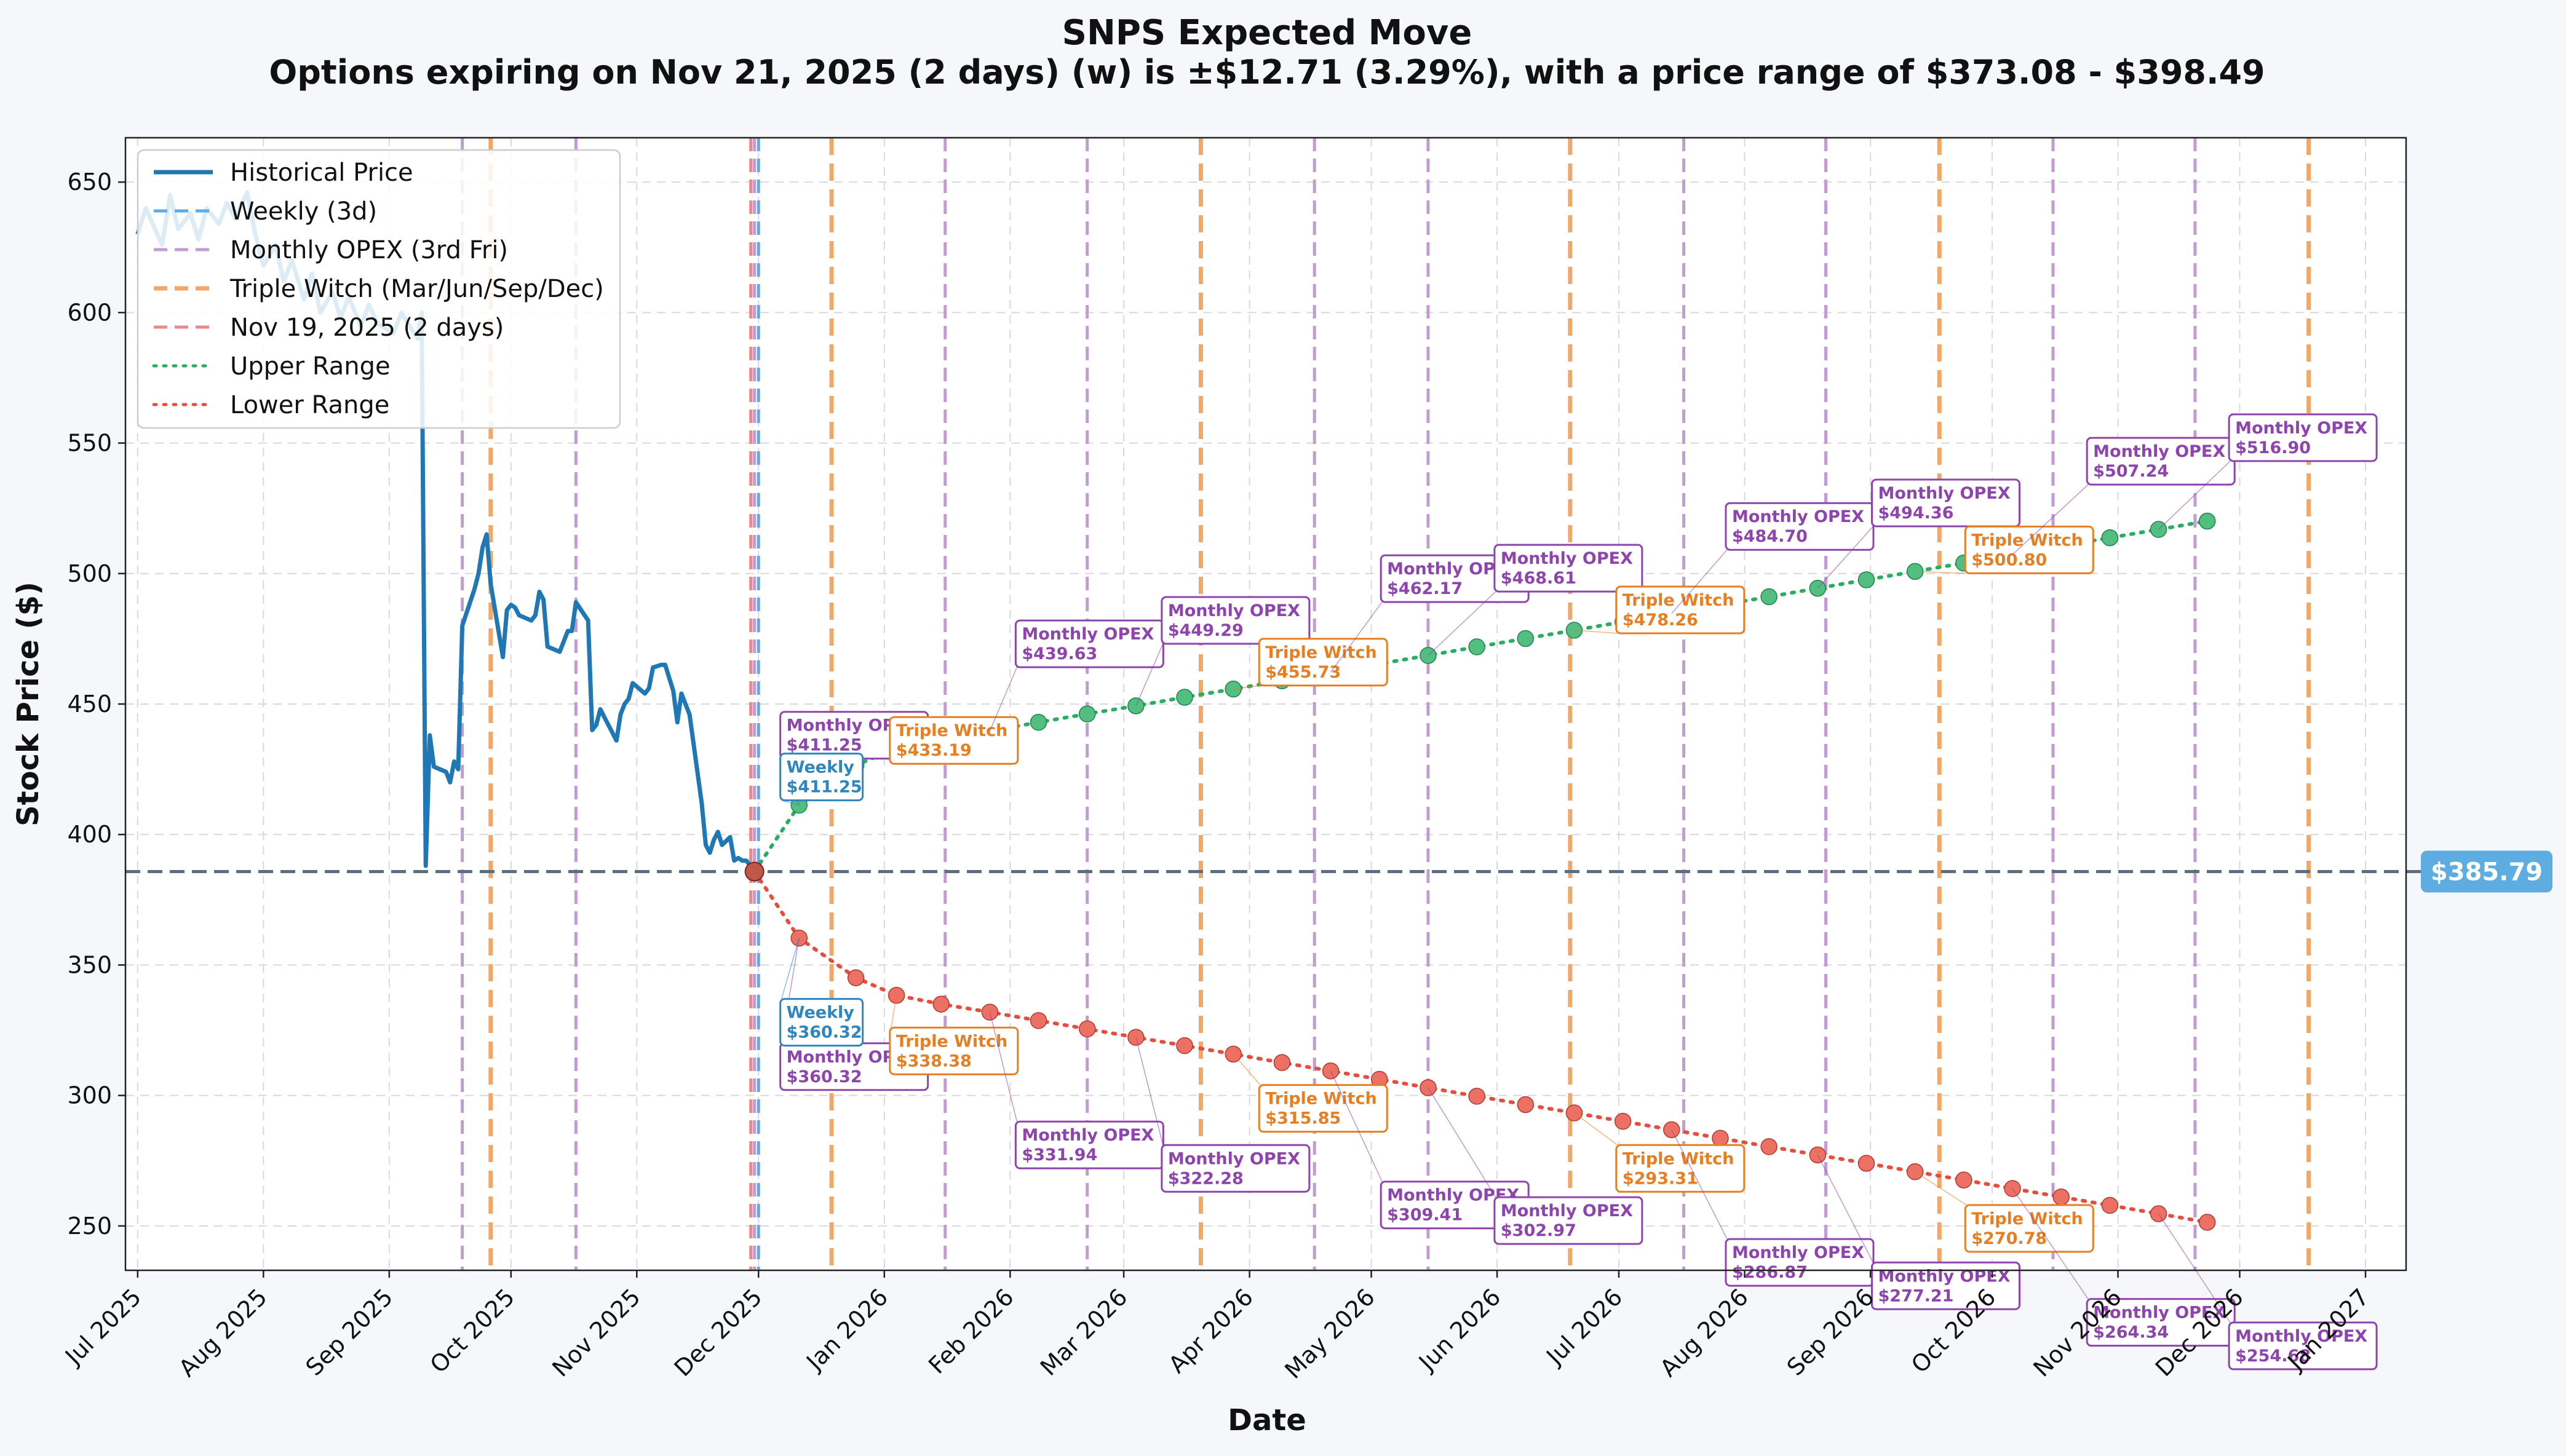 Image resolution: width=2566 pixels, height=1456 pixels. What do you see at coordinates (310, 366) in the screenshot?
I see `legend-label: Upper Range` at bounding box center [310, 366].